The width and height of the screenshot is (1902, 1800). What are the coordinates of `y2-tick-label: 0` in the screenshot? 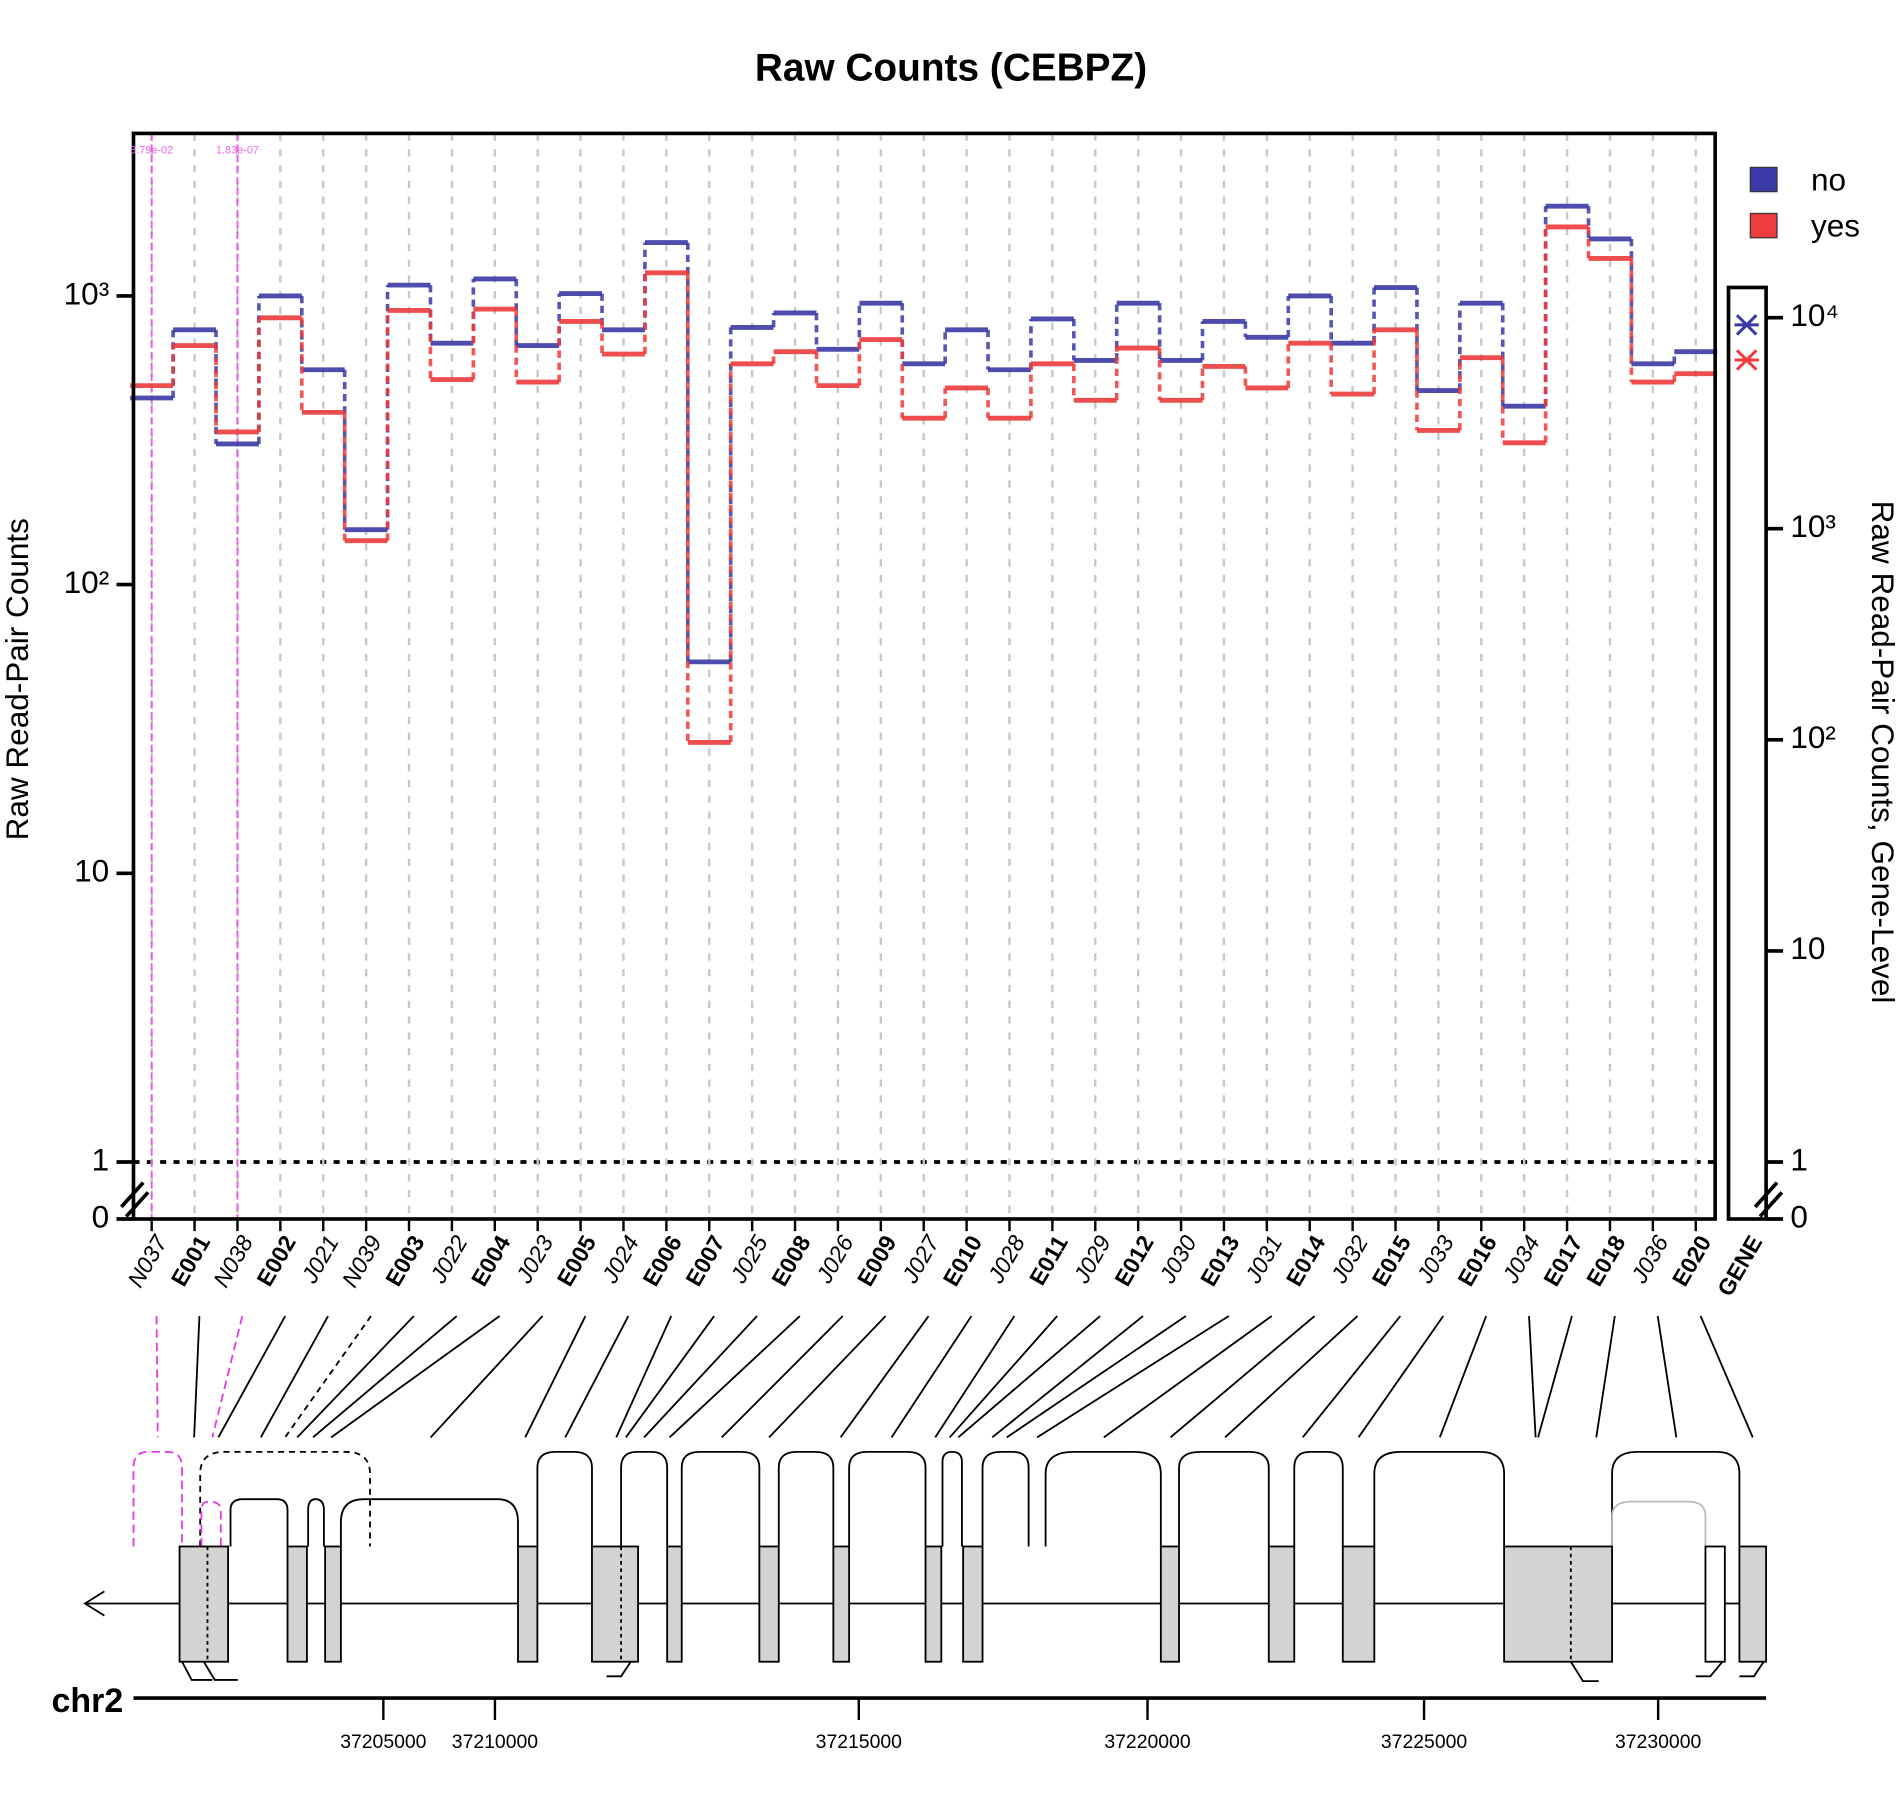 It's located at (1799, 1216).